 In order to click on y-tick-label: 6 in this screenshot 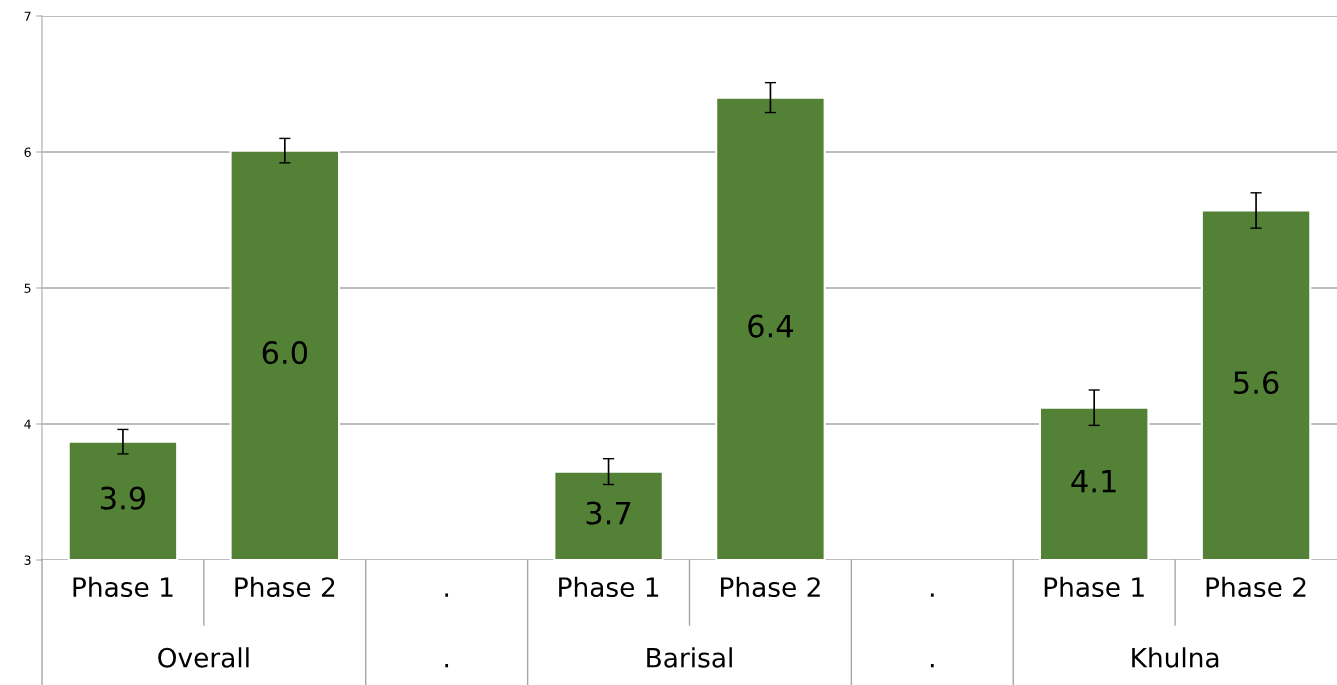, I will do `click(27, 152)`.